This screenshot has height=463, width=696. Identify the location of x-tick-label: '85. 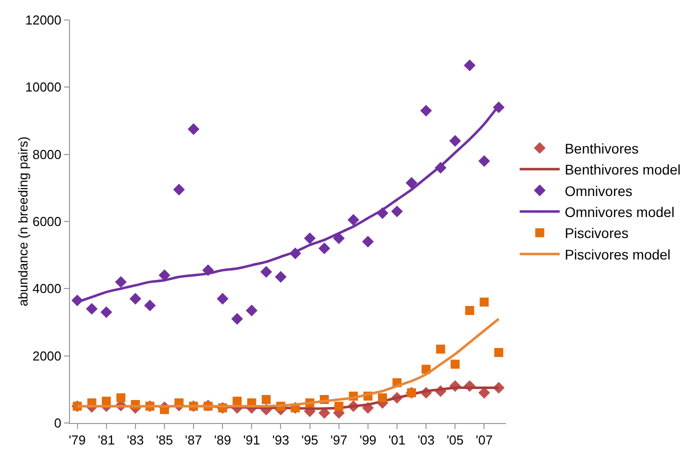
(164, 440).